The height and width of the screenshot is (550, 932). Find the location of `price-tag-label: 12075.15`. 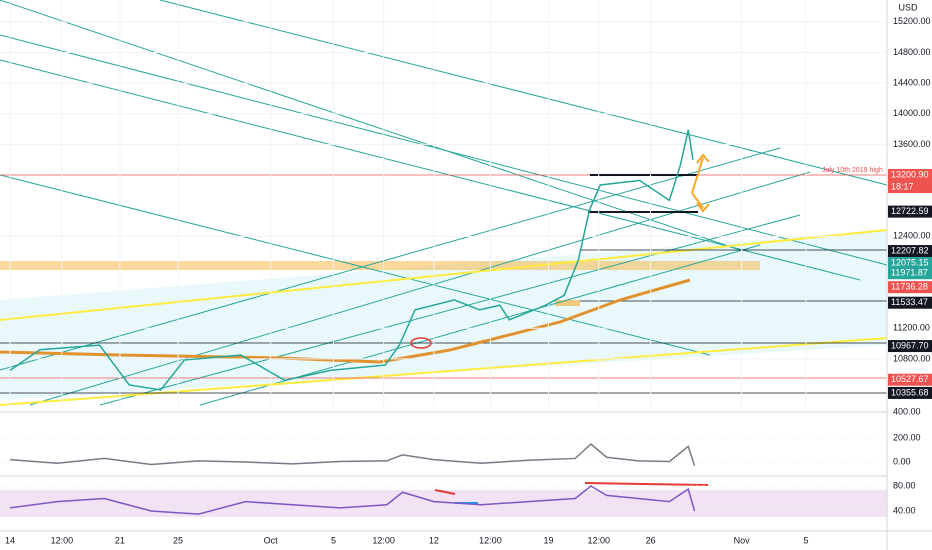

price-tag-label: 12075.15 is located at coordinates (910, 262).